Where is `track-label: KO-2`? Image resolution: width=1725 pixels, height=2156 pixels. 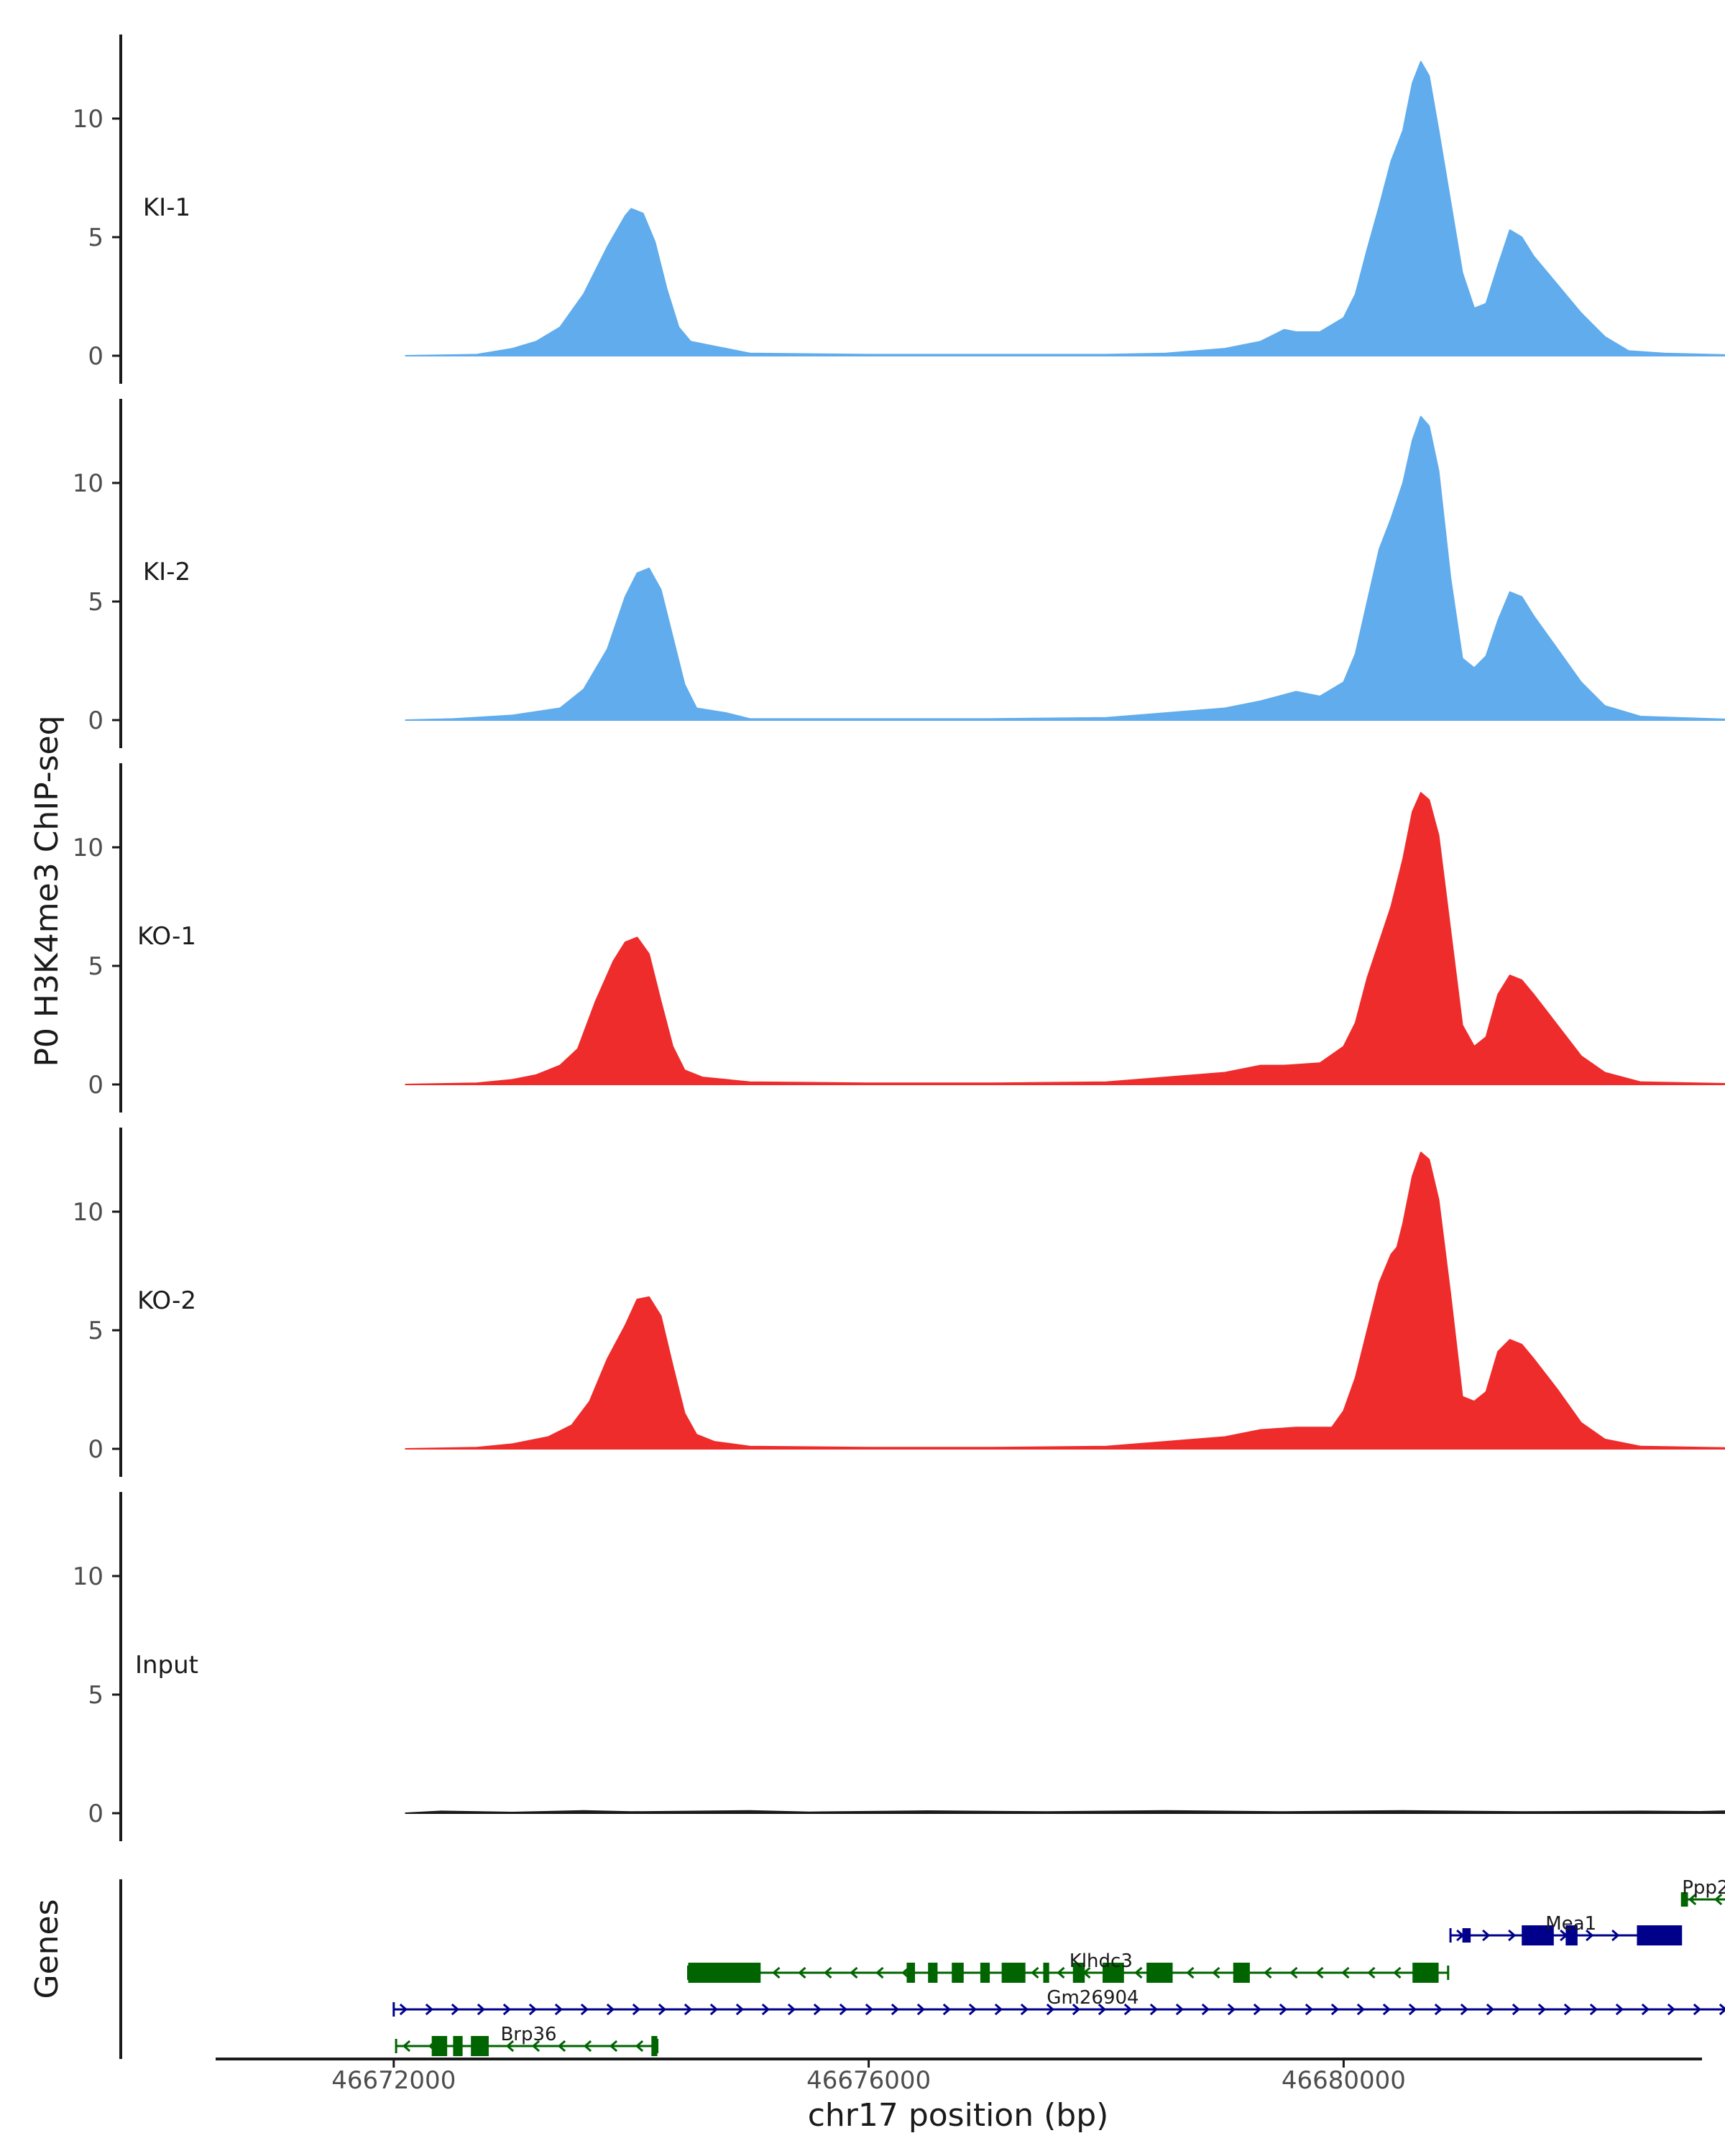 track-label: KO-2 is located at coordinates (166, 1300).